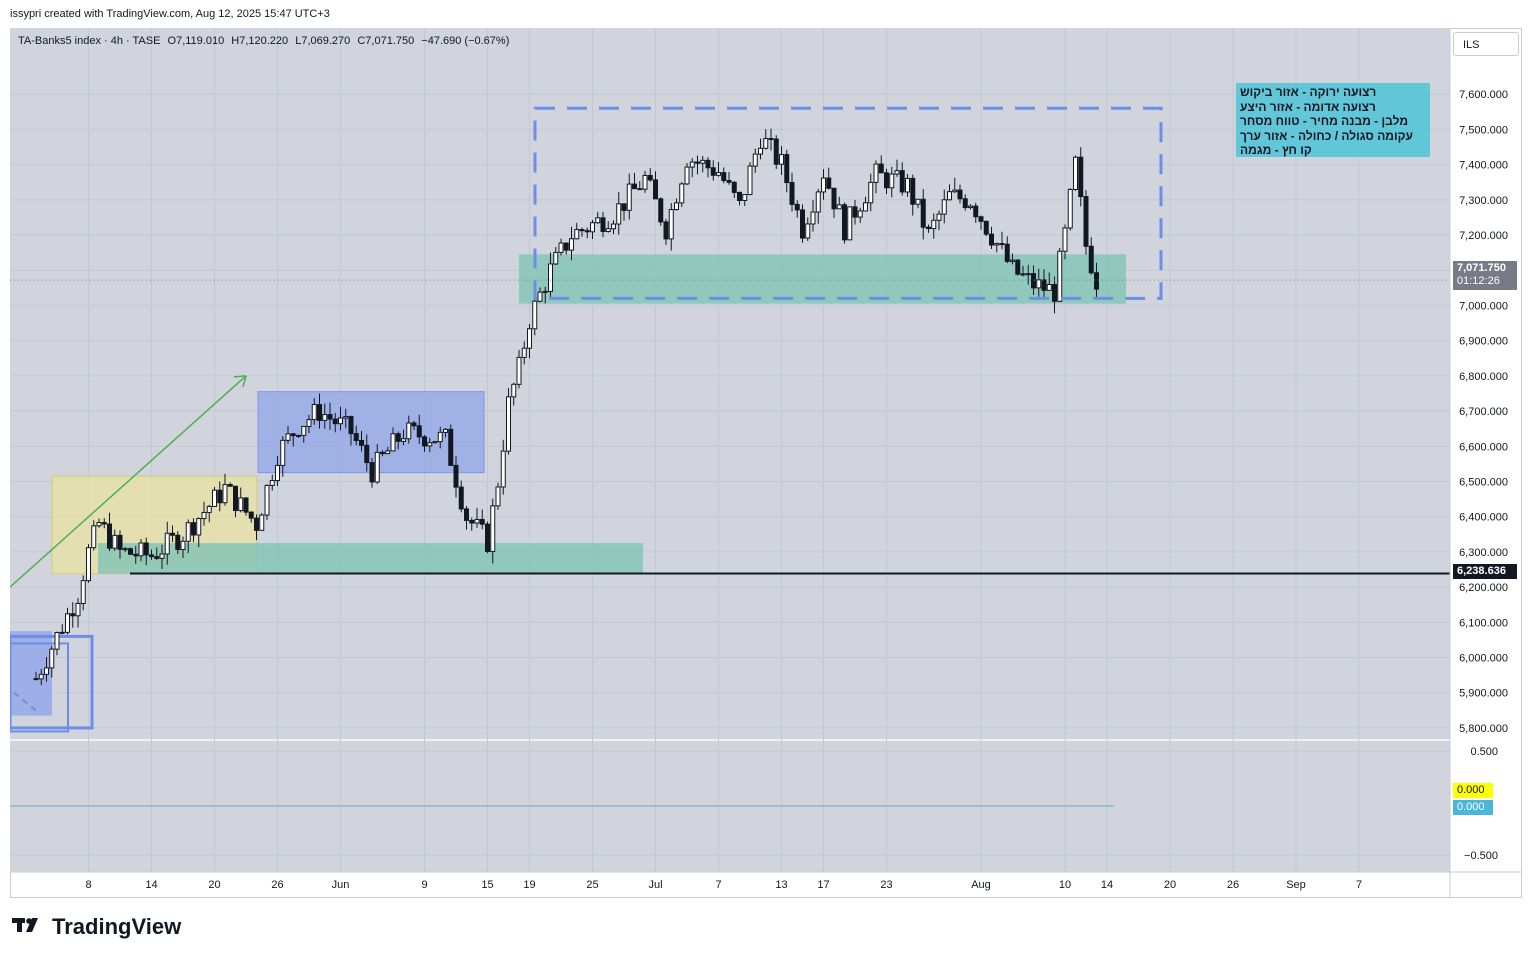  Describe the element at coordinates (1483, 447) in the screenshot. I see `y-tick-label: 6,600.000` at that location.